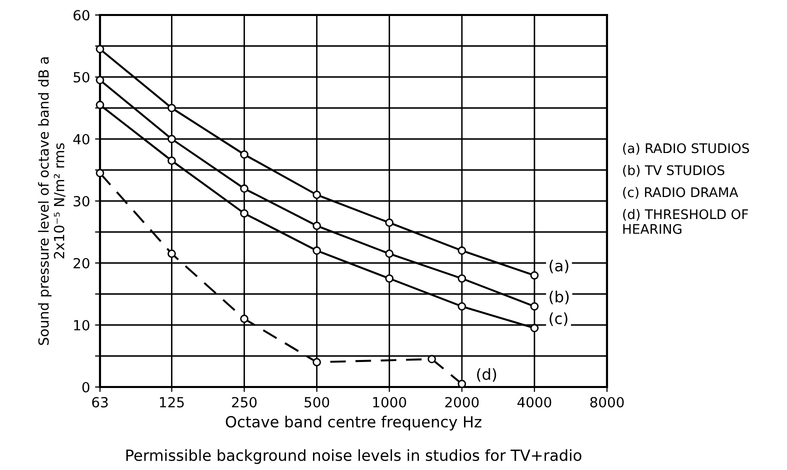 This screenshot has height=470, width=787. What do you see at coordinates (607, 402) in the screenshot?
I see `x-tick-label: 8000` at bounding box center [607, 402].